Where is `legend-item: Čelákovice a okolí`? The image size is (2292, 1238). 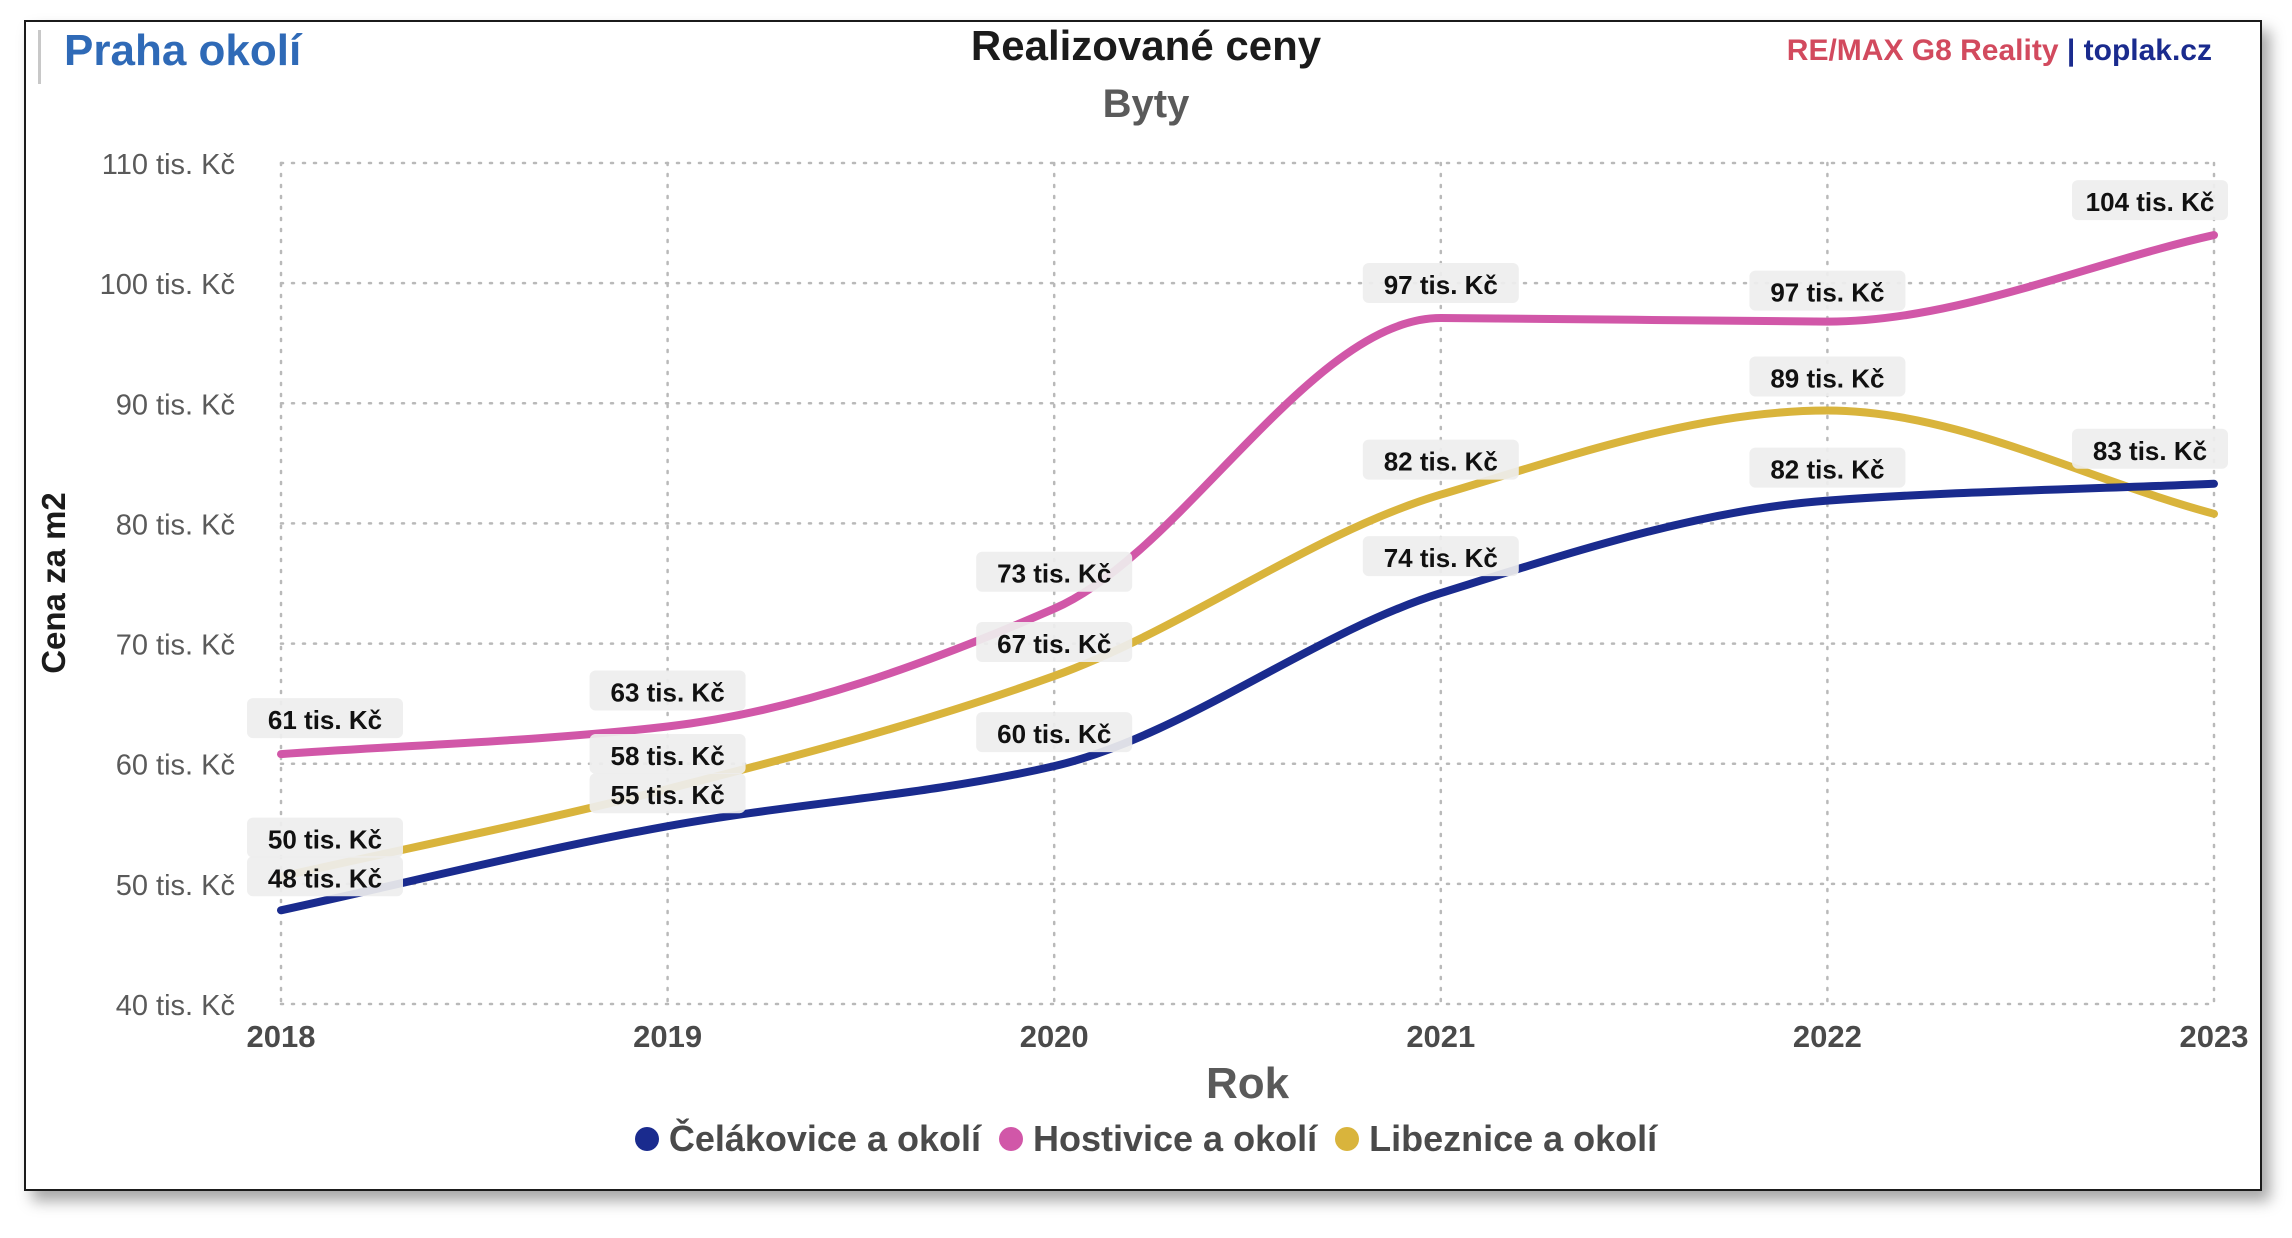 legend-item: Čelákovice a okolí is located at coordinates (807, 1139).